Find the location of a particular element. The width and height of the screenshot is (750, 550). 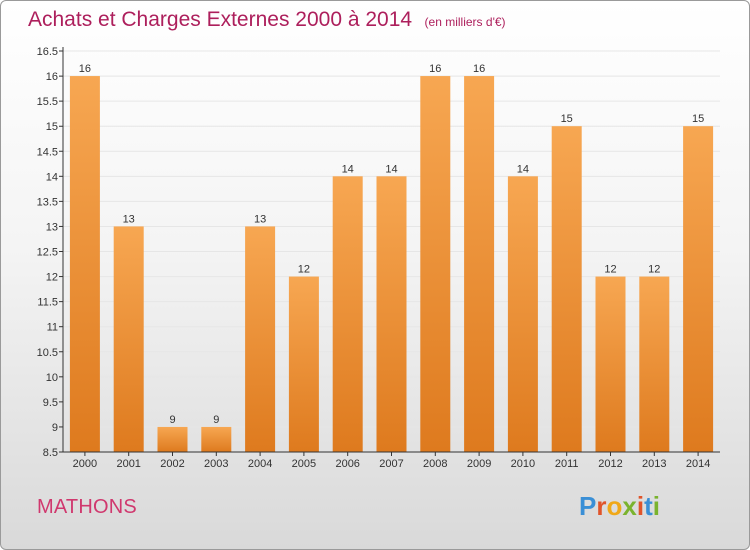

x-tick-label: 2004 is located at coordinates (260, 464).